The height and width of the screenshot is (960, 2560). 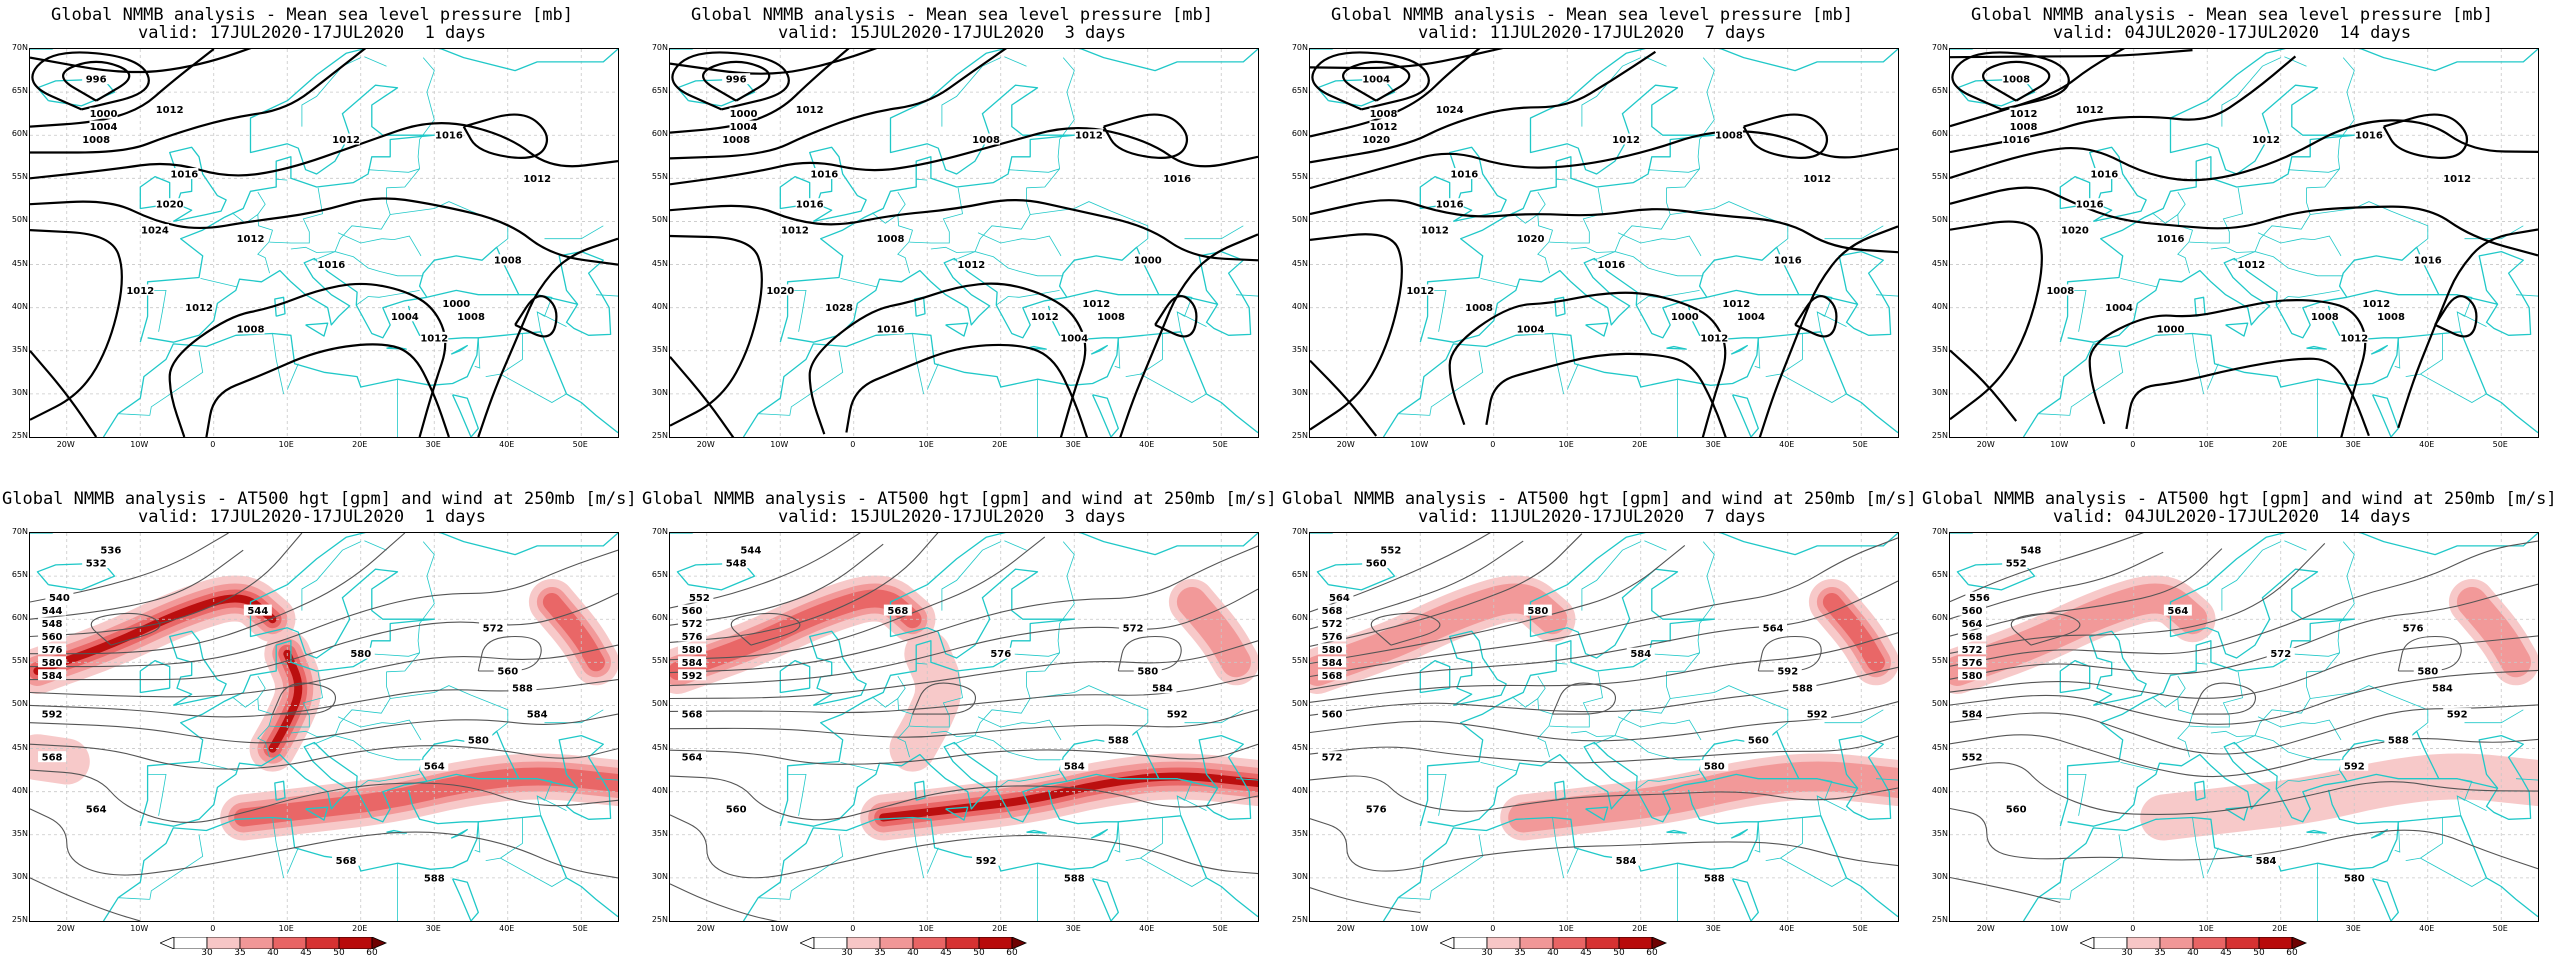 I want to click on lon-tick-label: 40E, so click(x=507, y=928).